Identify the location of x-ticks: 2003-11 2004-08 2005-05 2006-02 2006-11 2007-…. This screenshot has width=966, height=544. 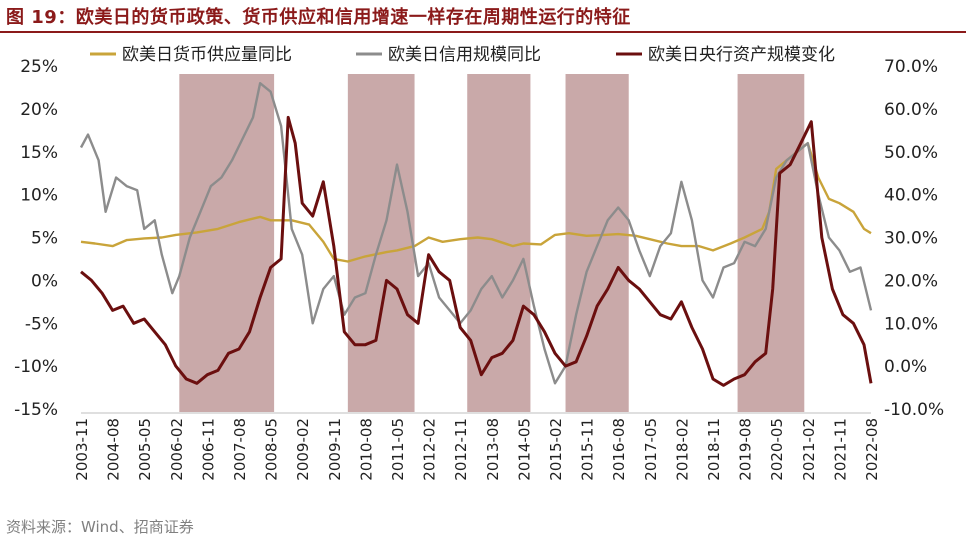
(477, 449).